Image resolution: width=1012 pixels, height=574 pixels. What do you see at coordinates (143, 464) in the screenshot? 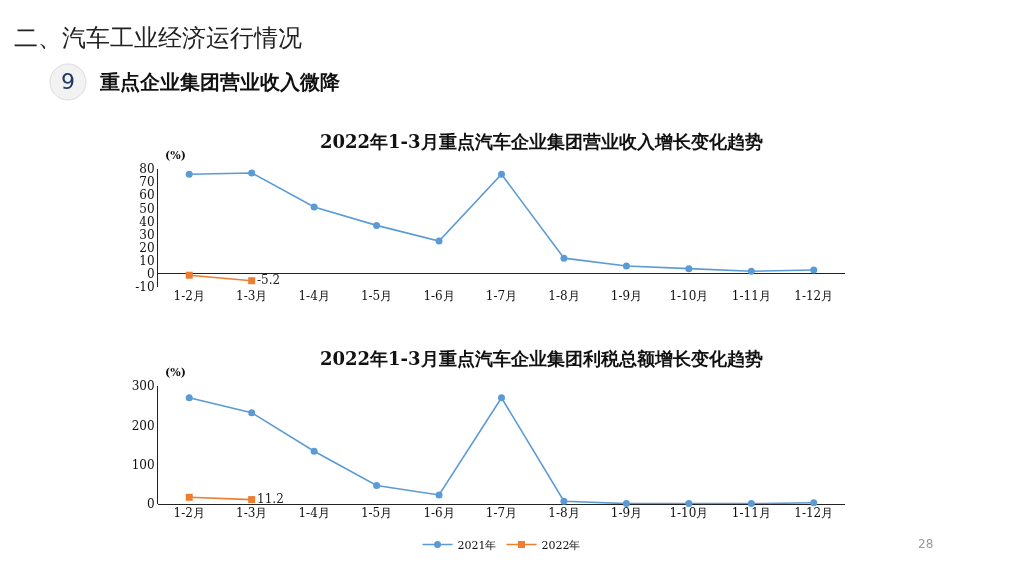
I see `y-tick-label: 100` at bounding box center [143, 464].